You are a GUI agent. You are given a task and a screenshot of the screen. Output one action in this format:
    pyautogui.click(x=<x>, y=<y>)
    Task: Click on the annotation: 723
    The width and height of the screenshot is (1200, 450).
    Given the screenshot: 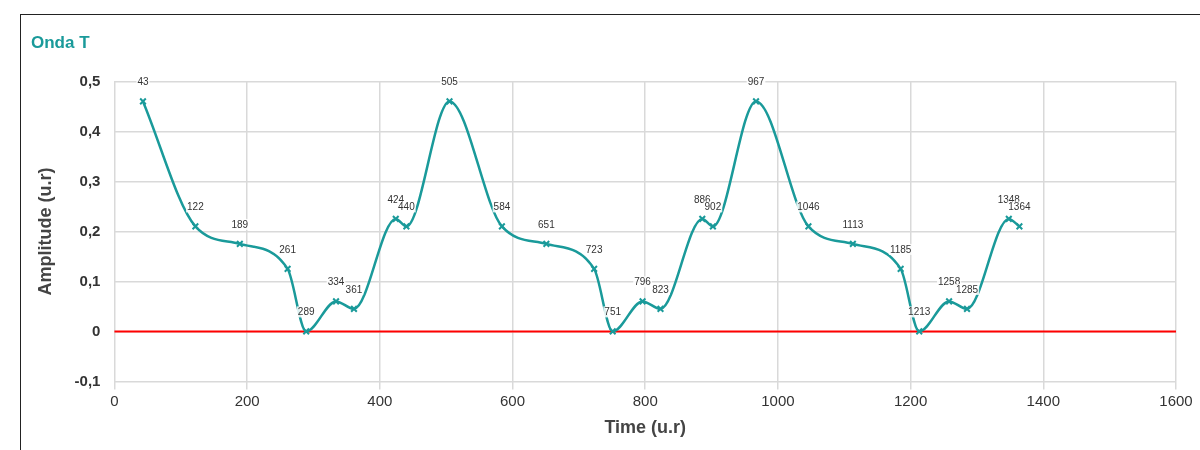 What is the action you would take?
    pyautogui.click(x=594, y=249)
    